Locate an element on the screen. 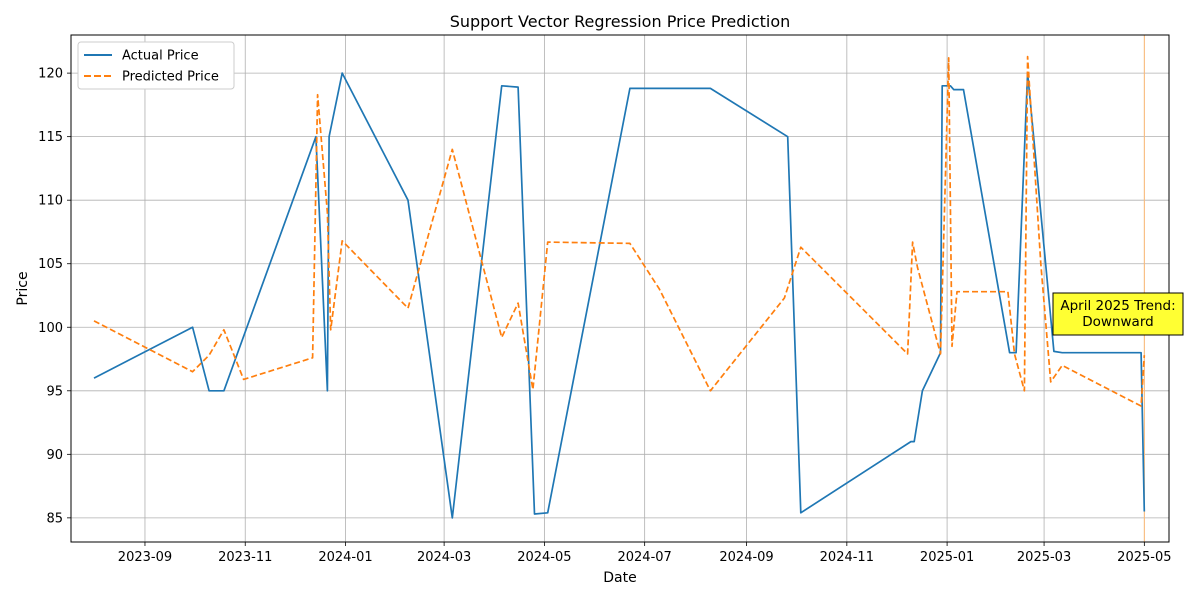  annotation-box is located at coordinates (1118, 314).